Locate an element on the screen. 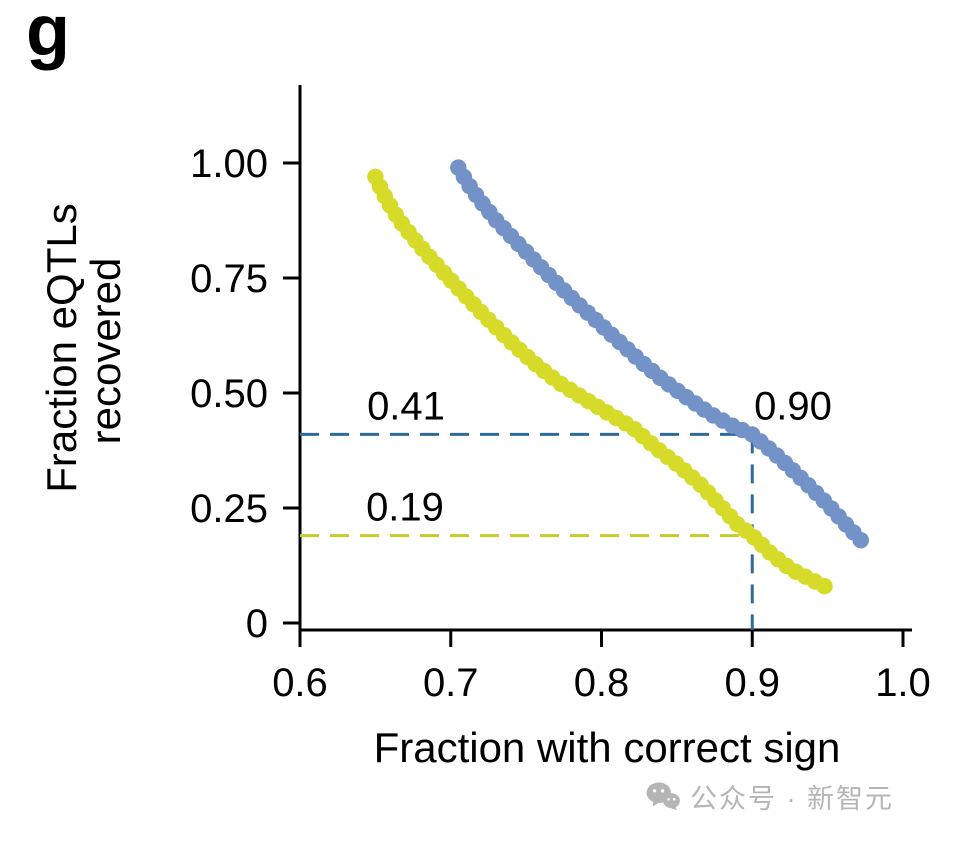 This screenshot has width=954, height=841. y-tick-label: 0.50 is located at coordinates (229, 394).